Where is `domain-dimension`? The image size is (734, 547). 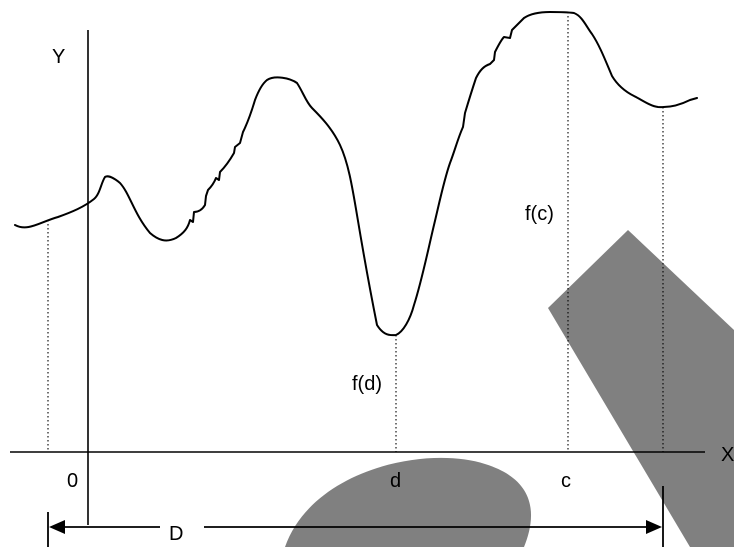
domain-dimension is located at coordinates (355, 516).